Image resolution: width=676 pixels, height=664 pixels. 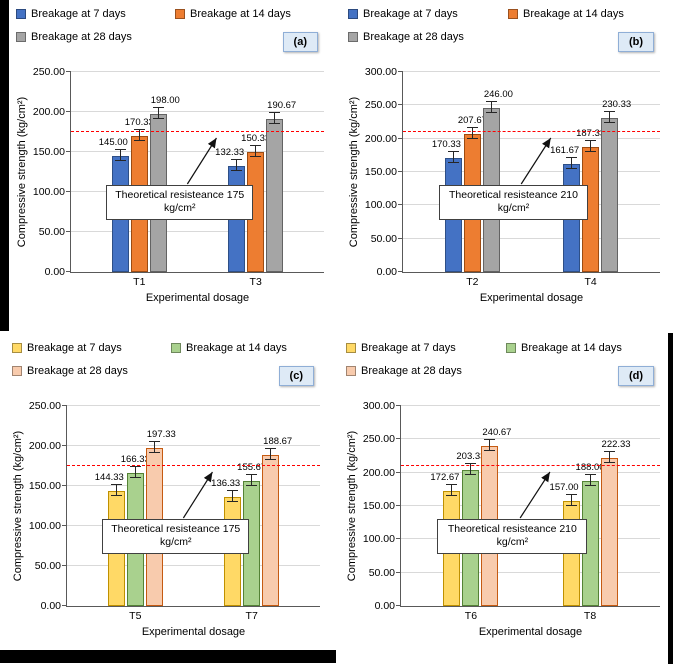 I want to click on x-tick-label: T1, so click(x=139, y=282).